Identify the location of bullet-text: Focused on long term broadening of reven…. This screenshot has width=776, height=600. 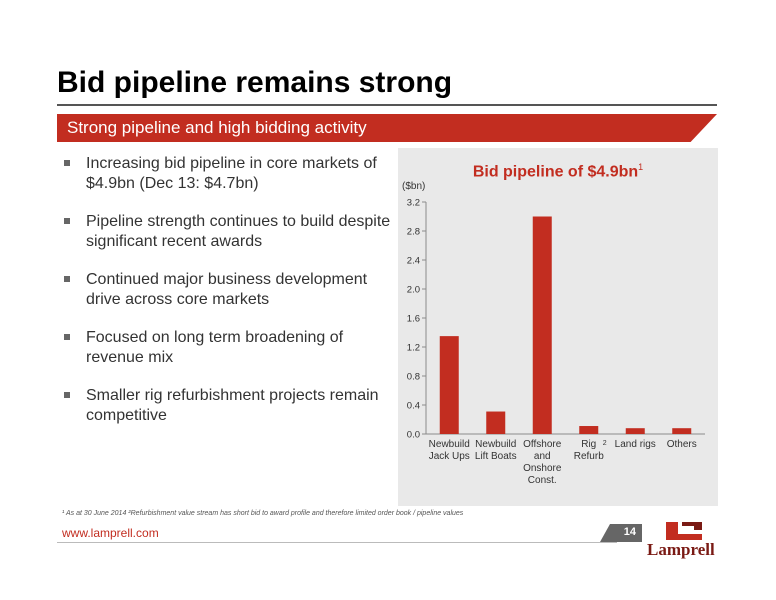
(215, 347).